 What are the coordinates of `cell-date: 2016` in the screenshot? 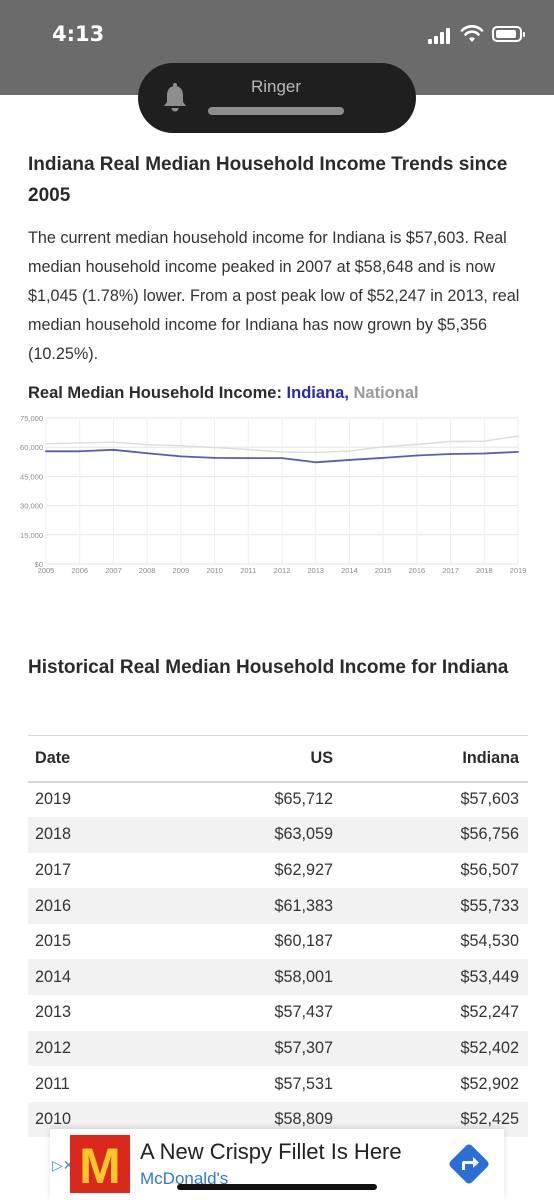 It's located at (83, 906).